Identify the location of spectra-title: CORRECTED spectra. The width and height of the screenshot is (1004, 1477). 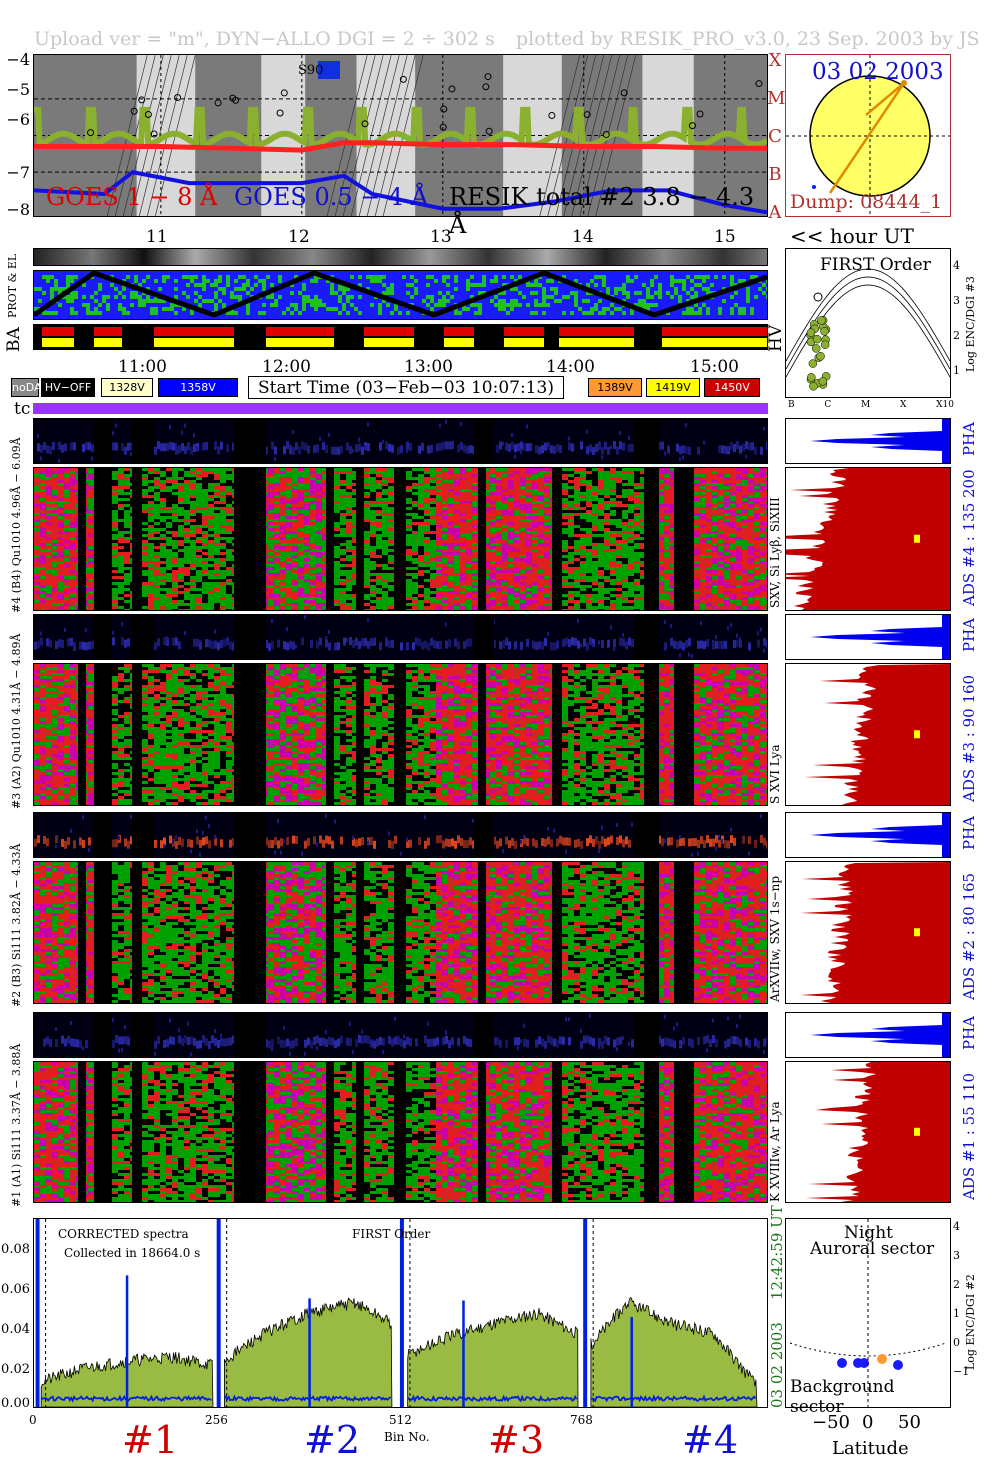
(123, 1234).